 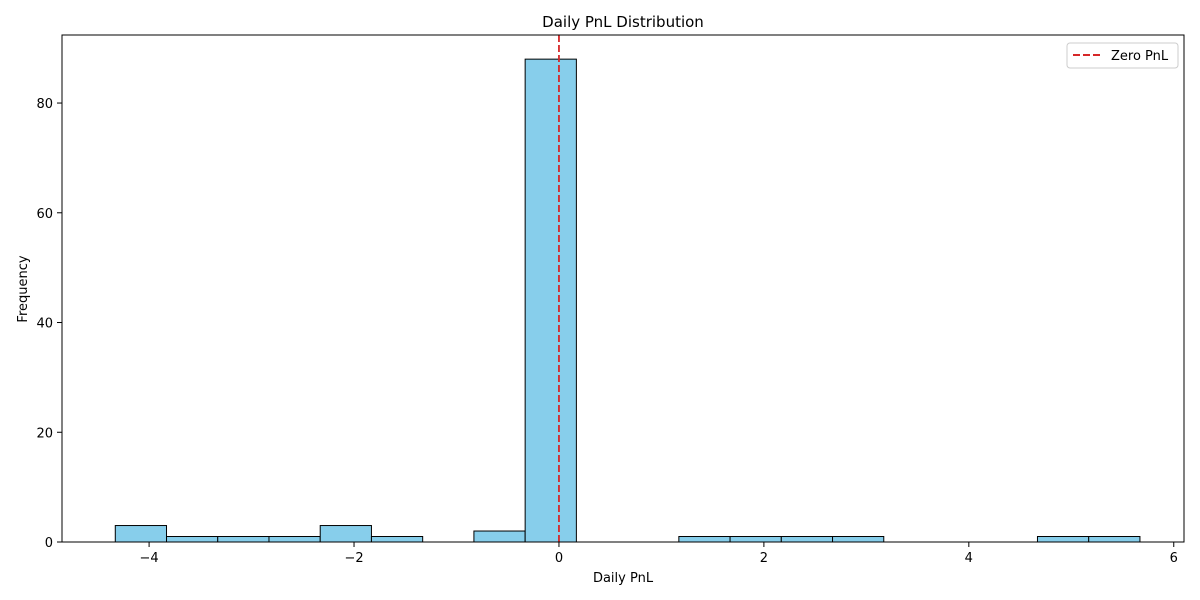 I want to click on y-tick-label: 80, so click(x=44, y=104).